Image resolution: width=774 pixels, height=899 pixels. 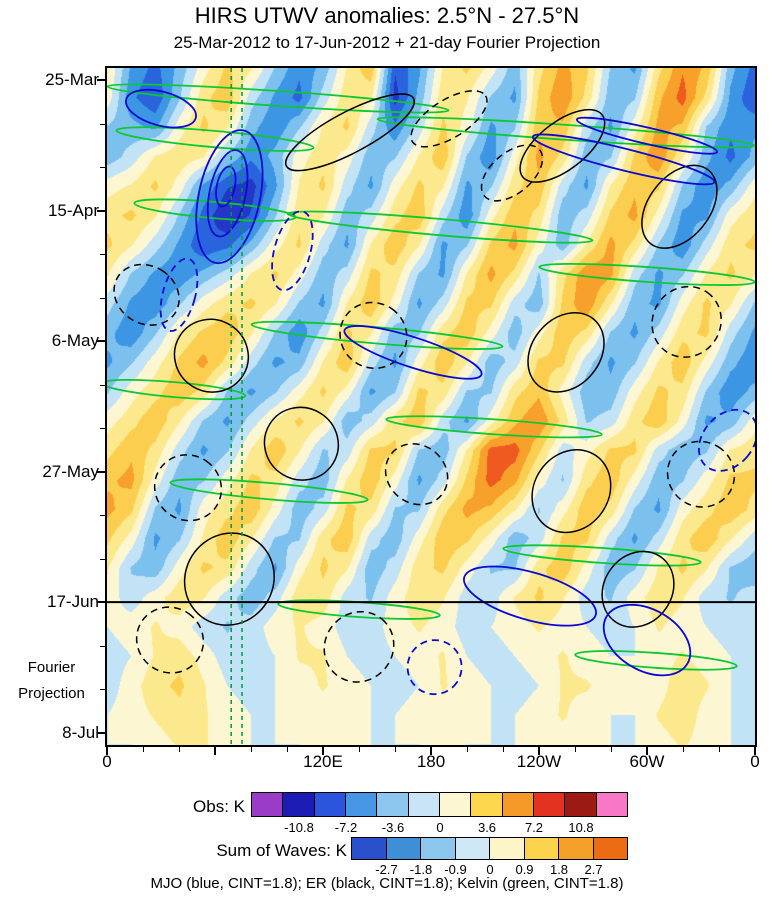 I want to click on y-tick-label: 6-May, so click(x=75, y=341).